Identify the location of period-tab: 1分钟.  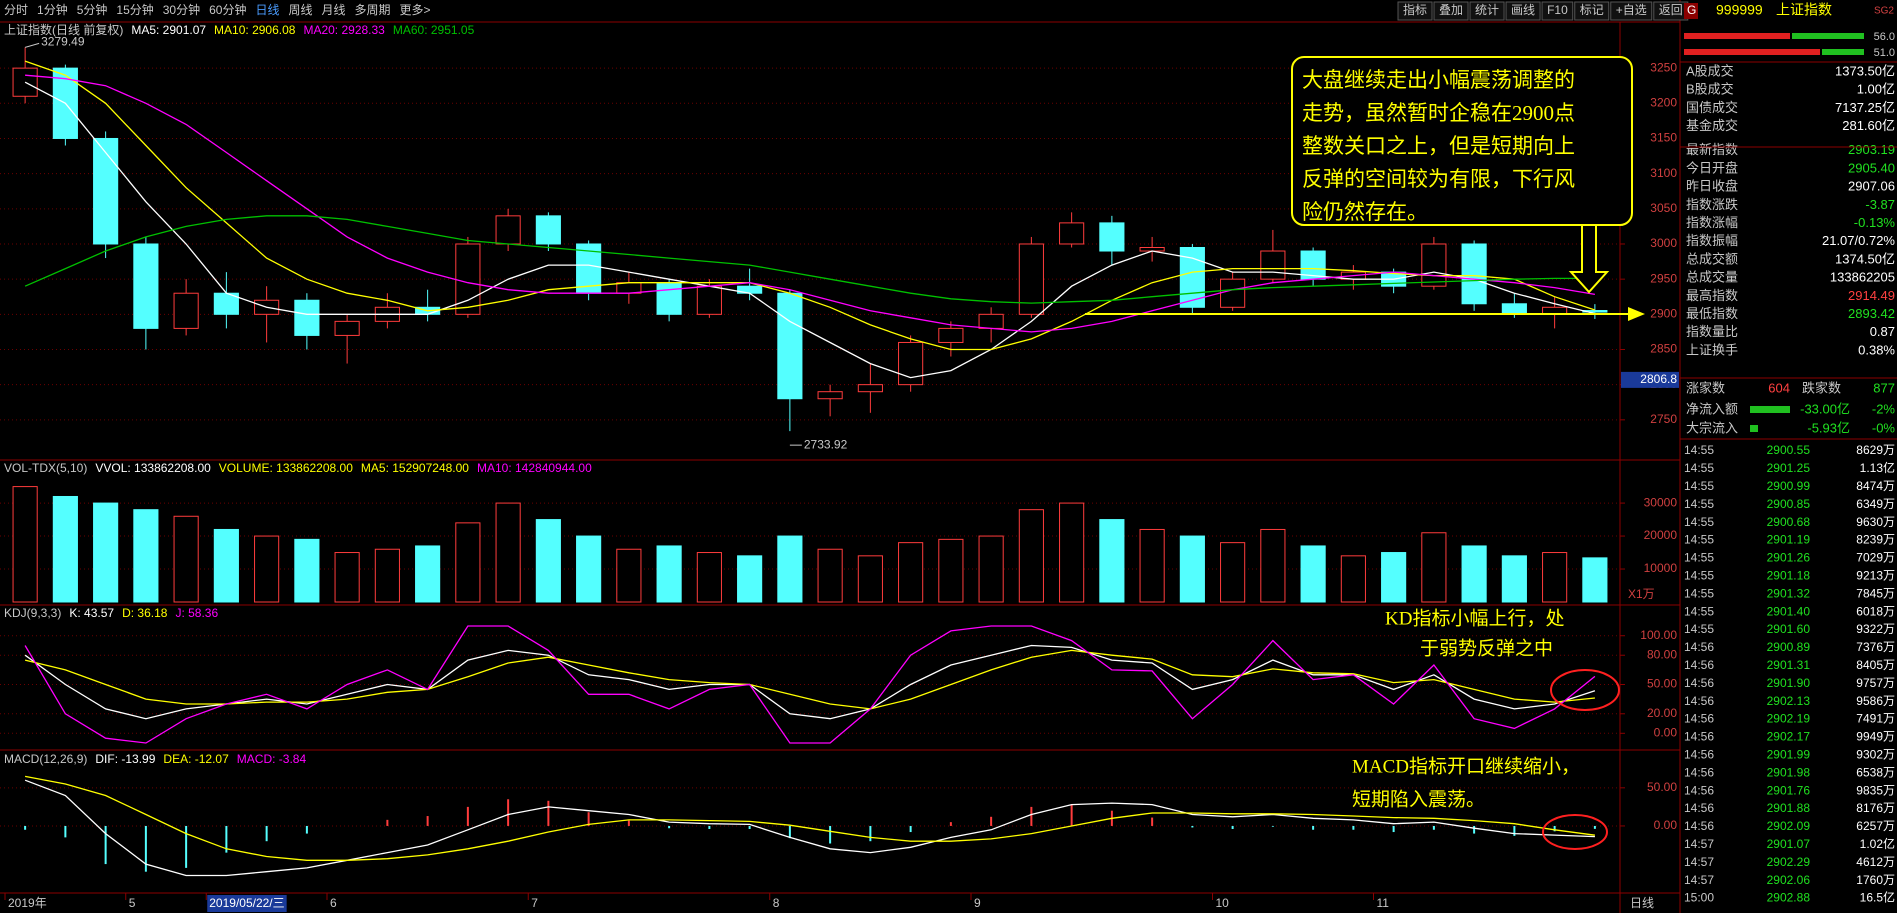
(52, 9).